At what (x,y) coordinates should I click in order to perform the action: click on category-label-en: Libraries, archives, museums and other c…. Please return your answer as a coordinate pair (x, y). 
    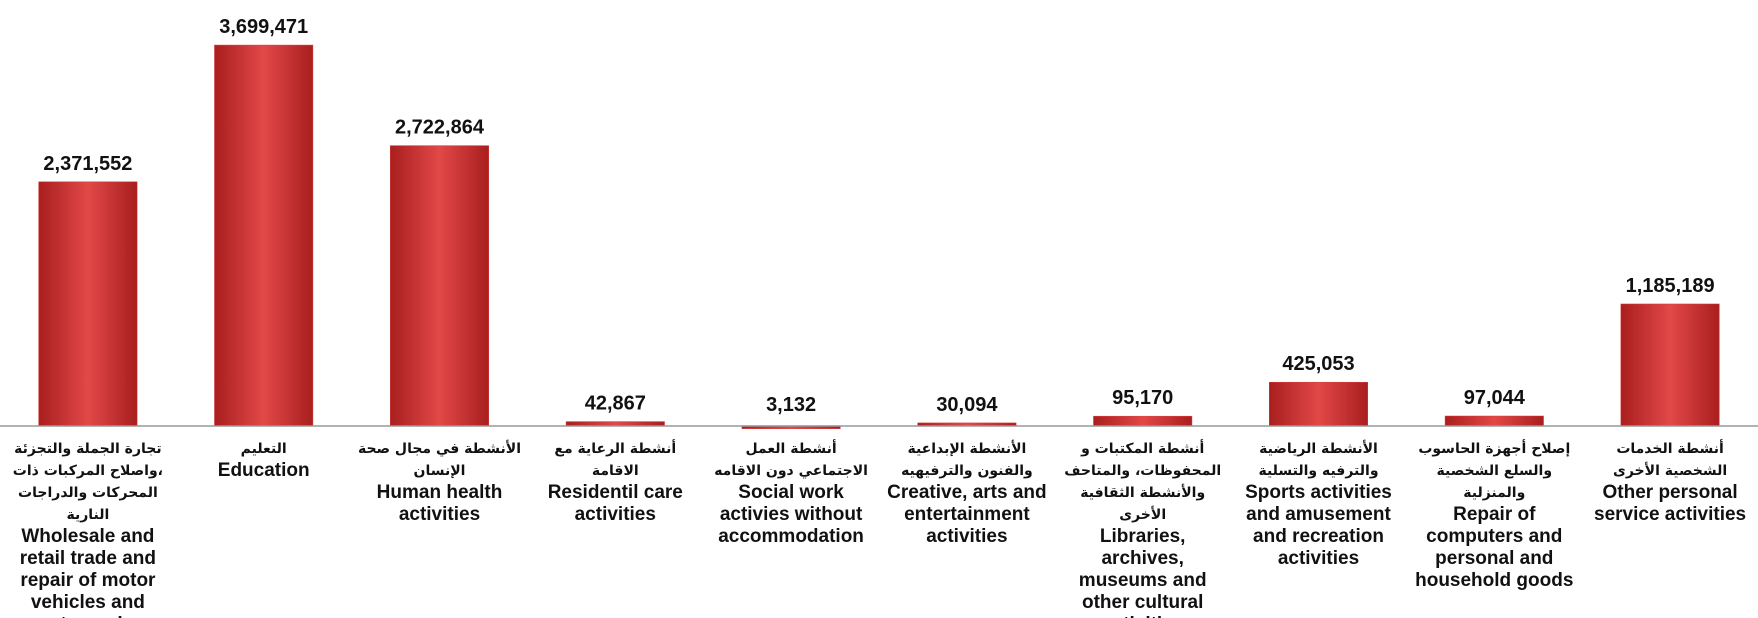
    Looking at the image, I should click on (1142, 572).